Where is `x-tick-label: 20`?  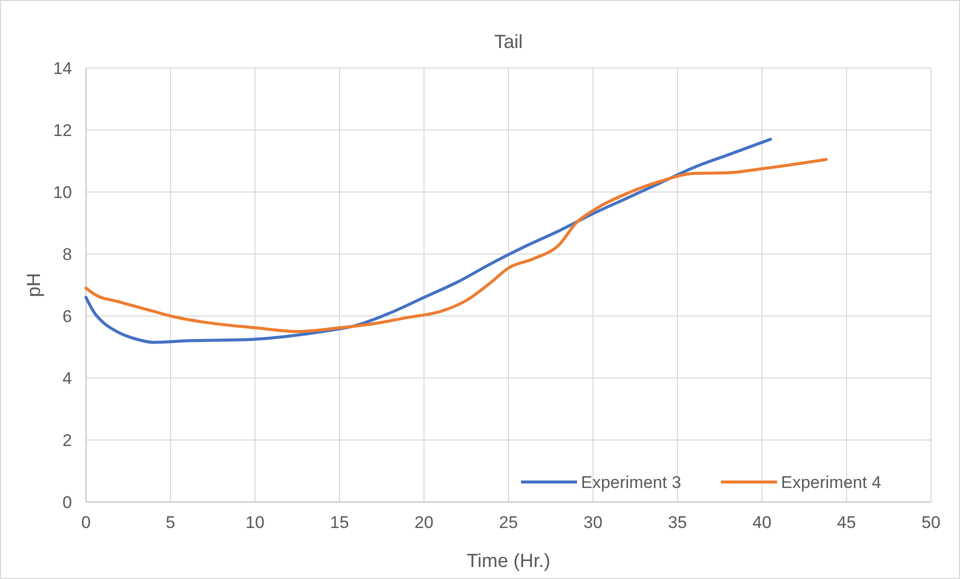
x-tick-label: 20 is located at coordinates (424, 522).